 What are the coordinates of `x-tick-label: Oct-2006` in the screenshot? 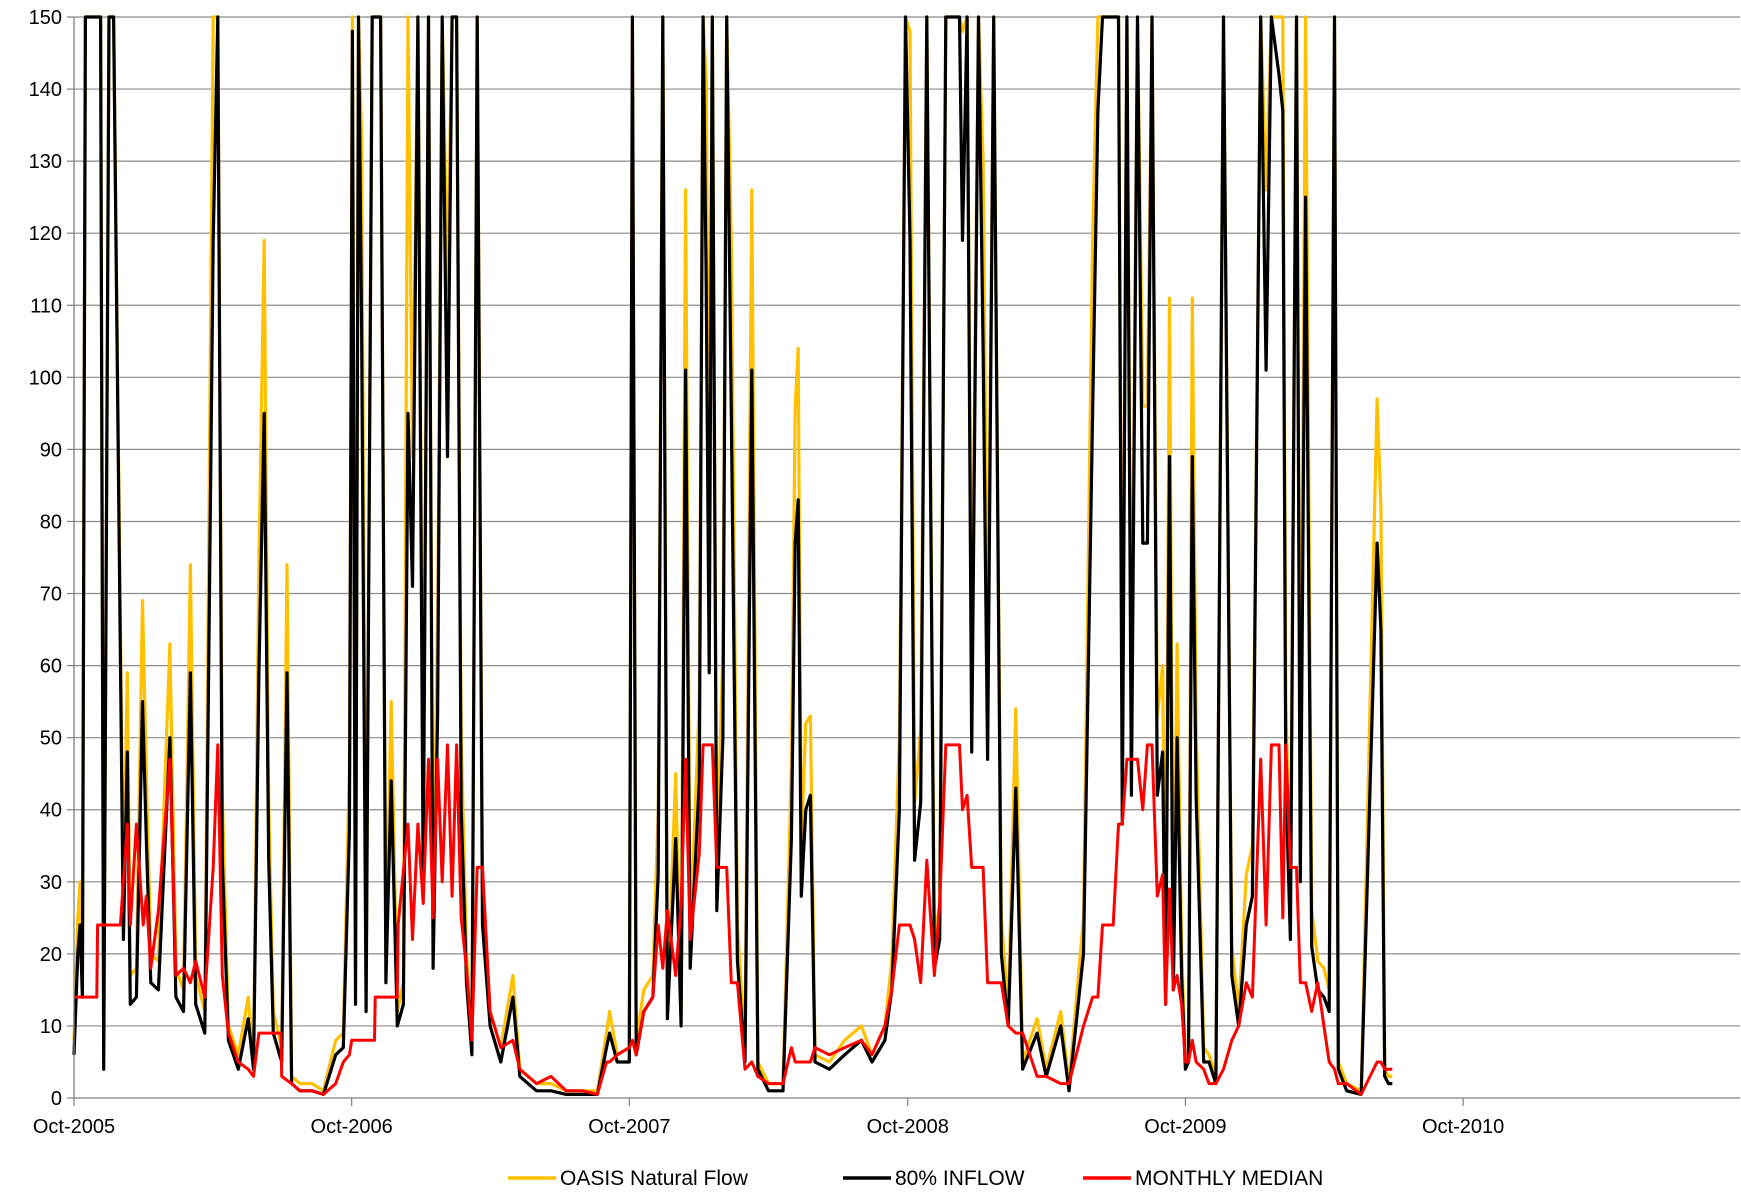 It's located at (352, 1127).